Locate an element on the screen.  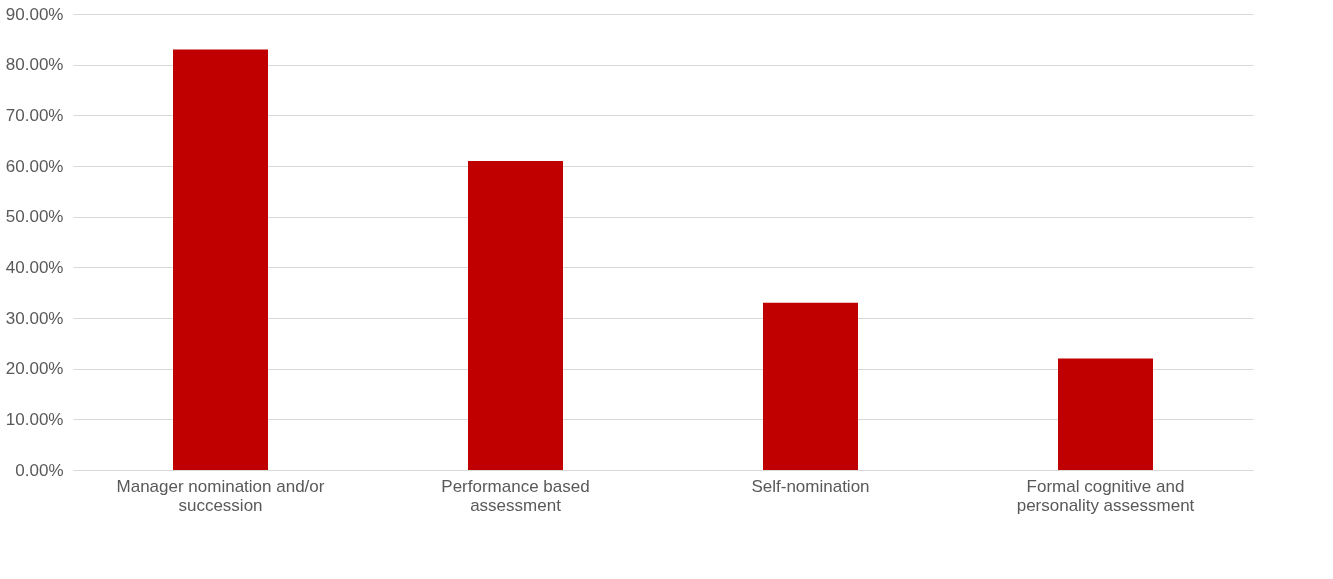
y-tick-label: 40.00% is located at coordinates (34, 267).